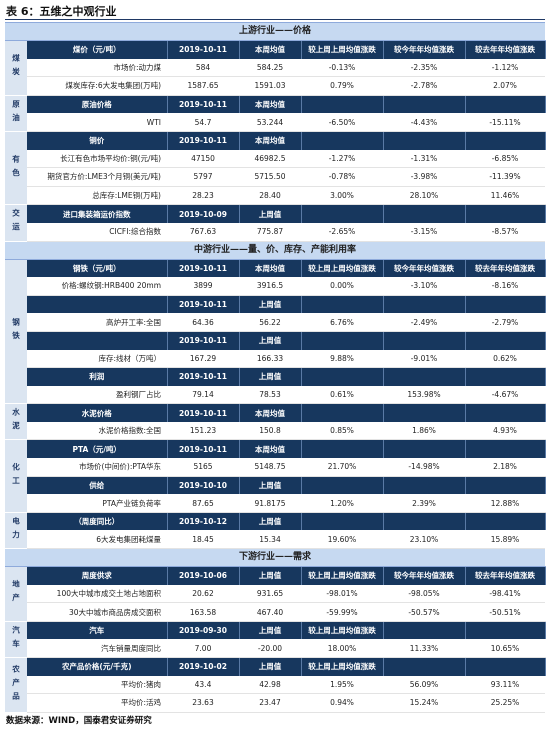  What do you see at coordinates (270, 159) in the screenshot?
I see `value-cell: 46982.5` at bounding box center [270, 159].